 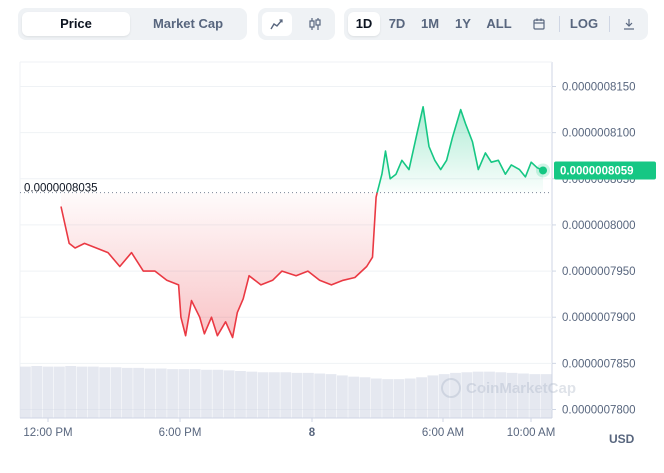 I want to click on watermark-logo: CoinMarketCap, so click(x=508, y=388).